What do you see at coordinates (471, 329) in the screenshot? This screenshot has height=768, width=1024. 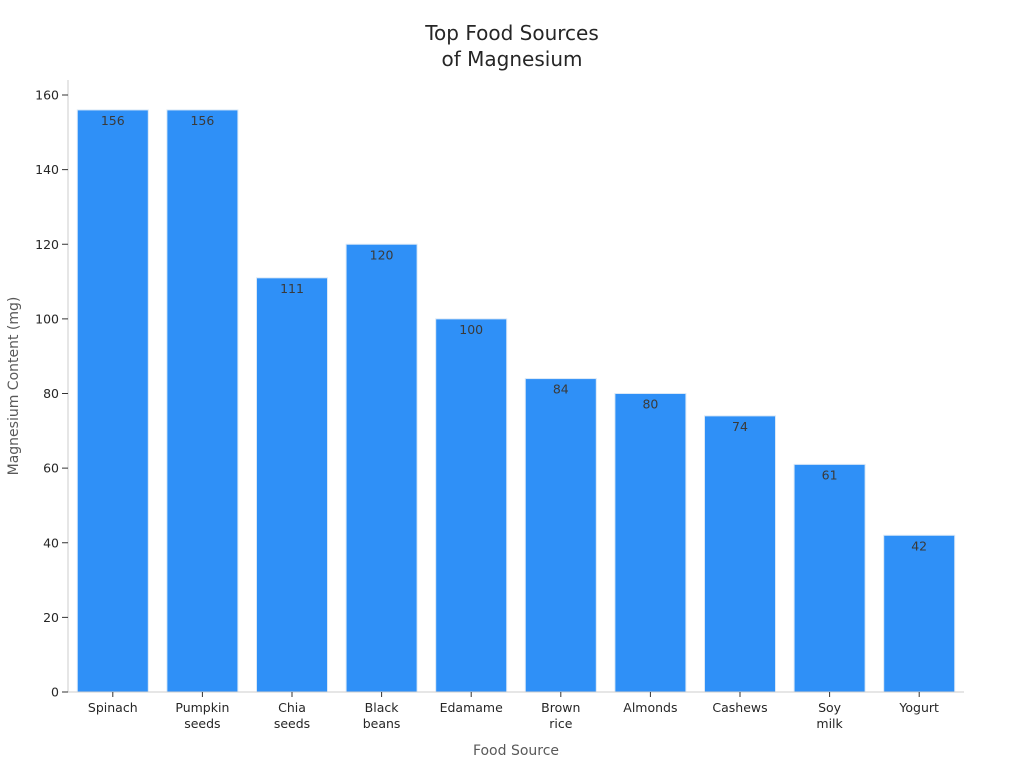 I see `bar-value-label: 100` at bounding box center [471, 329].